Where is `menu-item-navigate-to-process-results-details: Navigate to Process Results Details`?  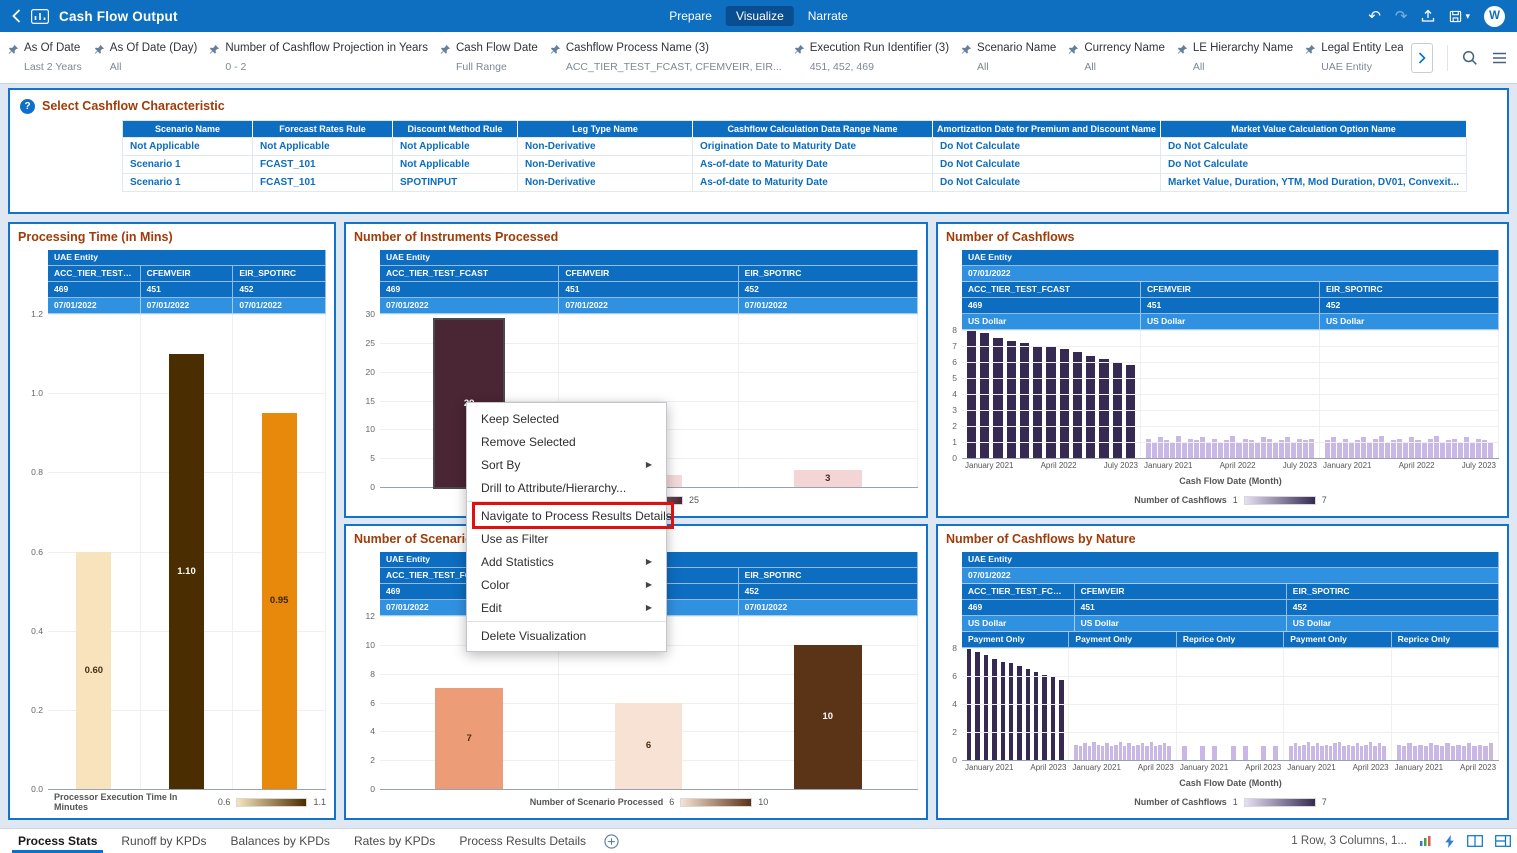
menu-item-navigate-to-process-results-details: Navigate to Process Results Details is located at coordinates (570, 515).